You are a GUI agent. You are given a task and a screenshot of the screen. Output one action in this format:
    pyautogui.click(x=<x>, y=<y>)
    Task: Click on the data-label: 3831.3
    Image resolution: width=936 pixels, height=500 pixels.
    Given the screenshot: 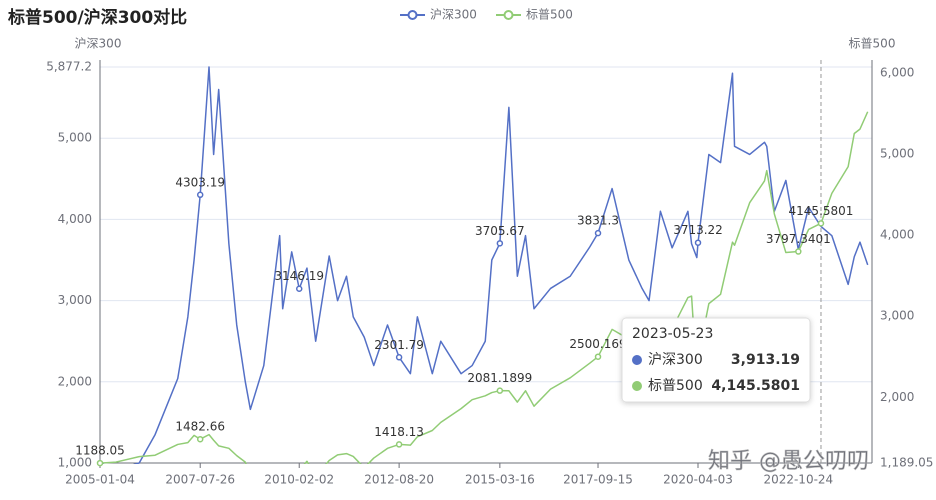 What is the action you would take?
    pyautogui.click(x=598, y=221)
    